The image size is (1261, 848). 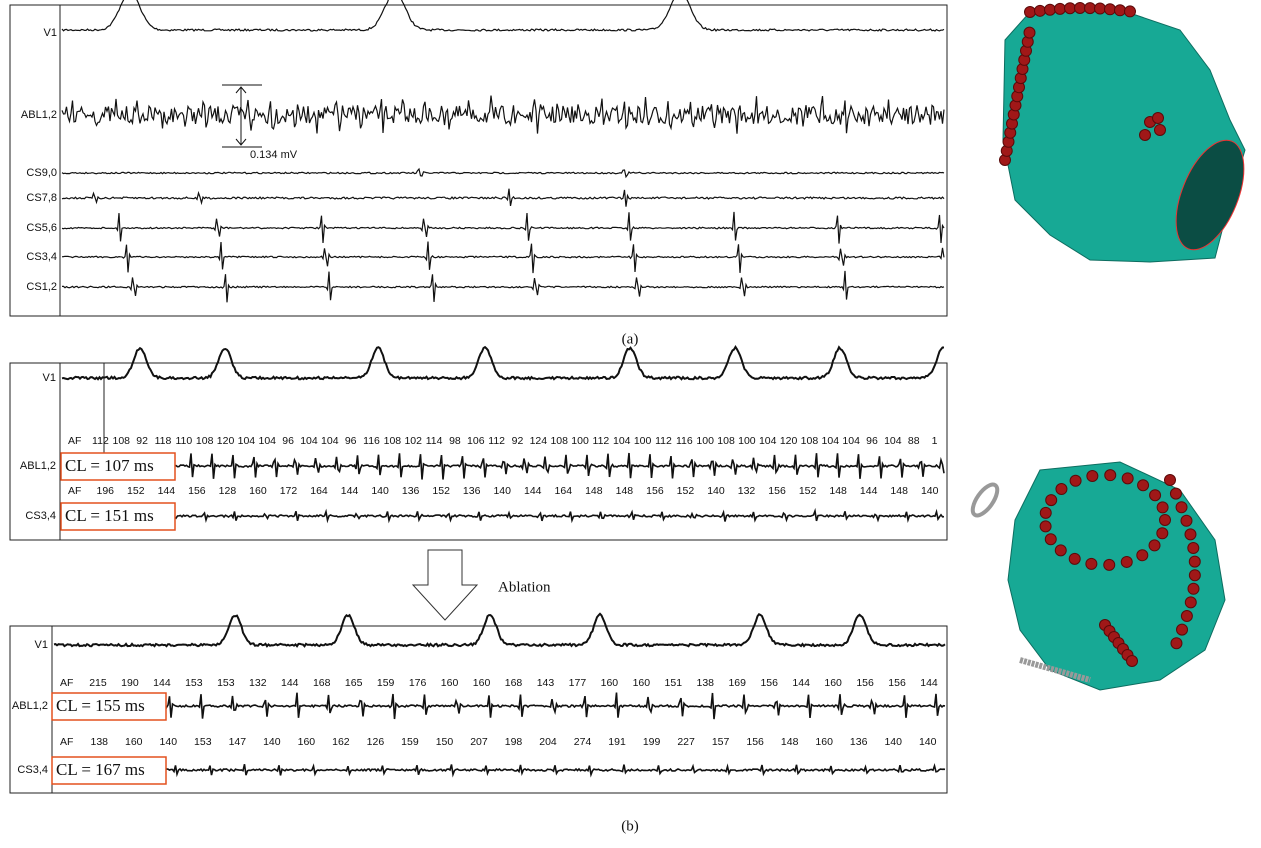 What do you see at coordinates (1210, 195) in the screenshot?
I see `vein-ostium` at bounding box center [1210, 195].